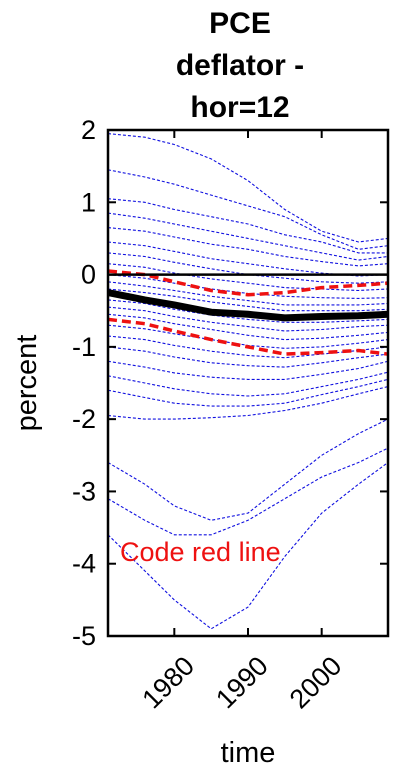 The width and height of the screenshot is (403, 781). What do you see at coordinates (88, 275) in the screenshot?
I see `y-tick-label: 0` at bounding box center [88, 275].